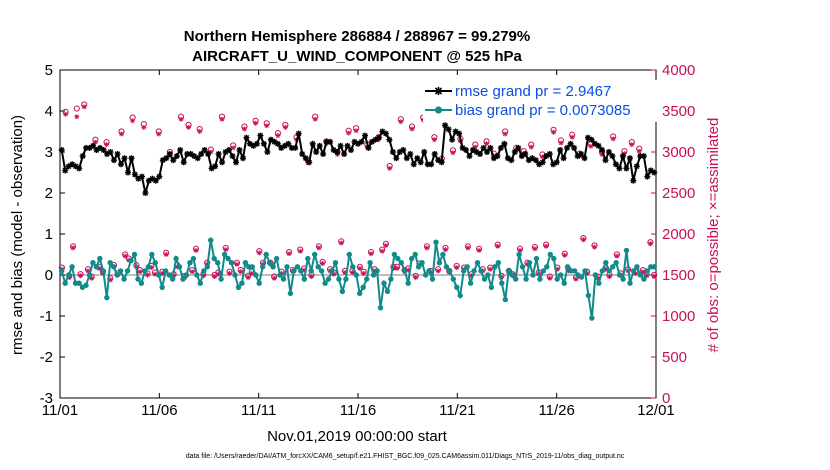  I want to click on x-tick-label: 11/21, so click(457, 410).